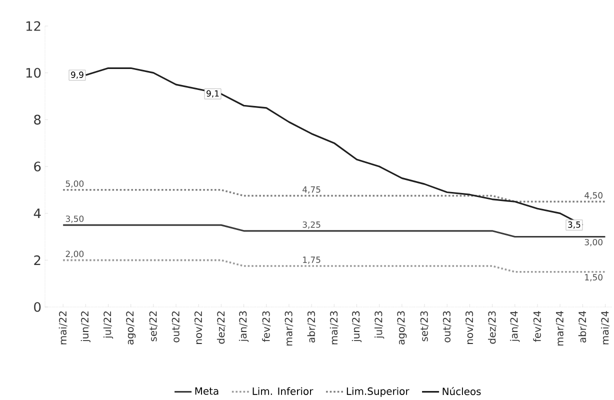 This screenshot has height=400, width=614. Describe the element at coordinates (311, 260) in the screenshot. I see `data-label: 1,75` at that location.